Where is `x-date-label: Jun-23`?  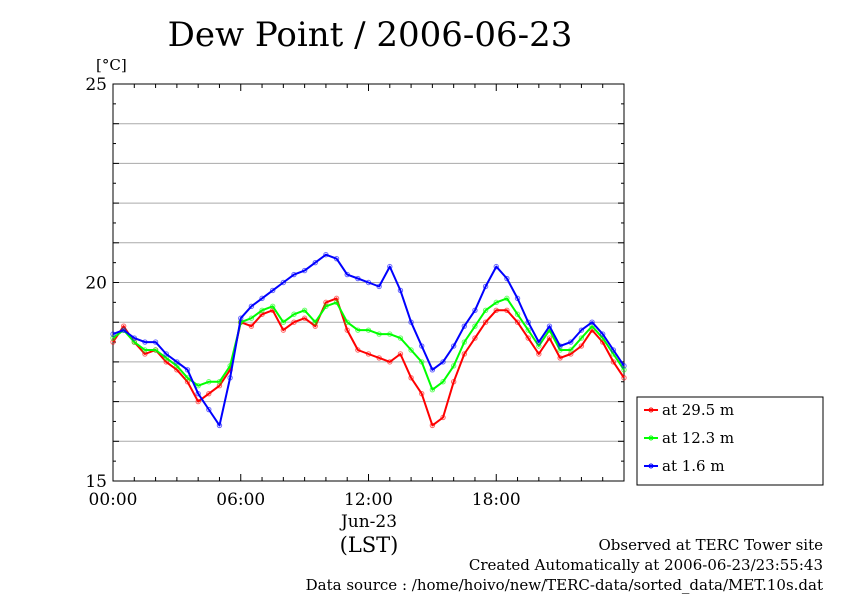
x-date-label: Jun-23 is located at coordinates (368, 522).